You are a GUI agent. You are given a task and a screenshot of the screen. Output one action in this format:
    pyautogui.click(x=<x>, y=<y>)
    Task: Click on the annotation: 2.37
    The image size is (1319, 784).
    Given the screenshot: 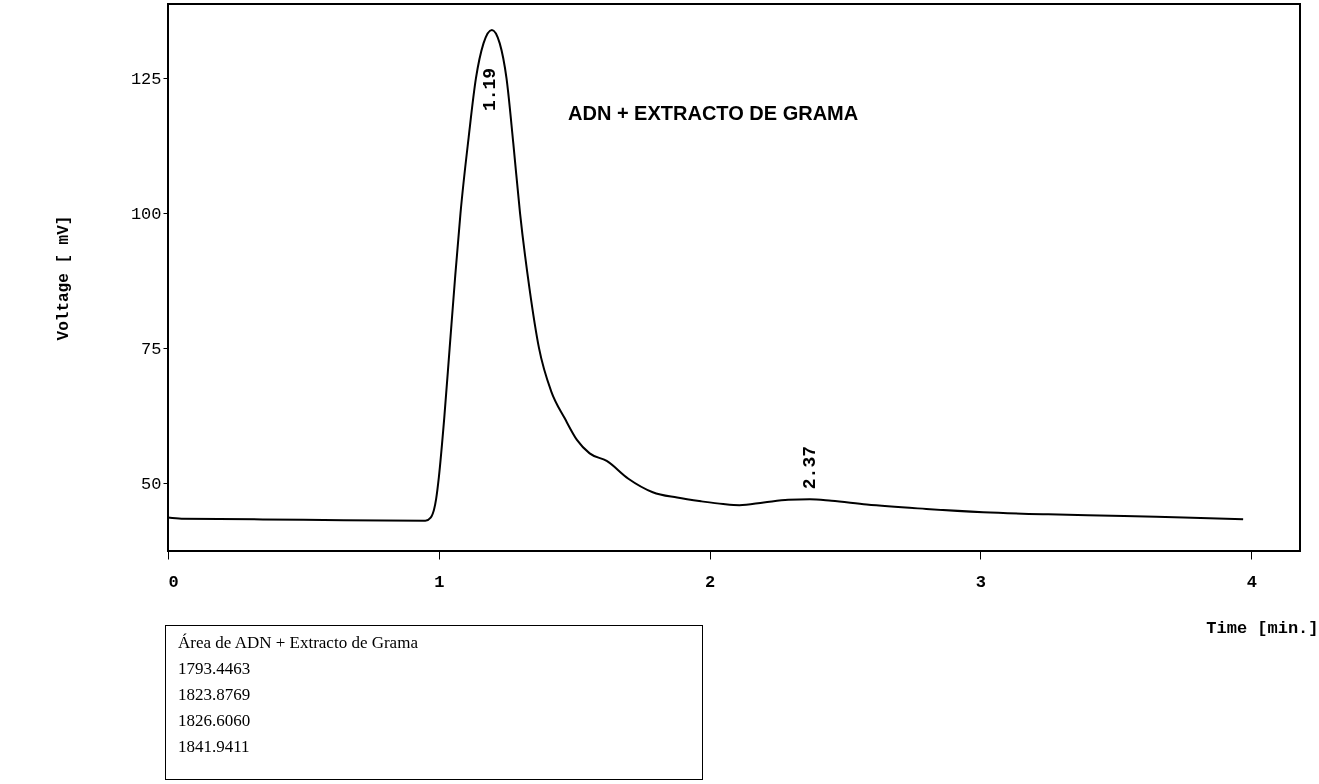 What is the action you would take?
    pyautogui.click(x=809, y=467)
    